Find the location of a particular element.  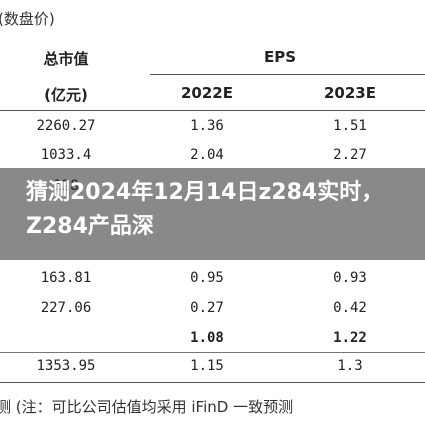

table-row-5-mcap: 227.06 is located at coordinates (66, 308).